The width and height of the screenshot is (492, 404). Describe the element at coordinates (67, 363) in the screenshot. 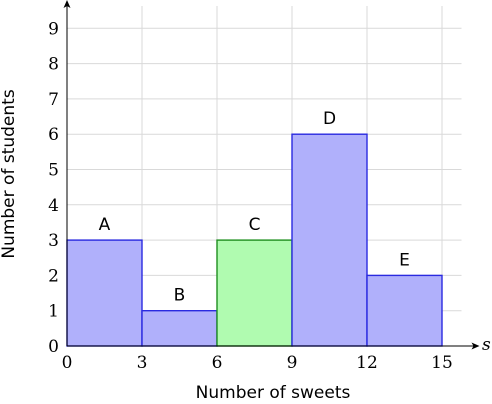

I see `x-tick-label: 0` at that location.